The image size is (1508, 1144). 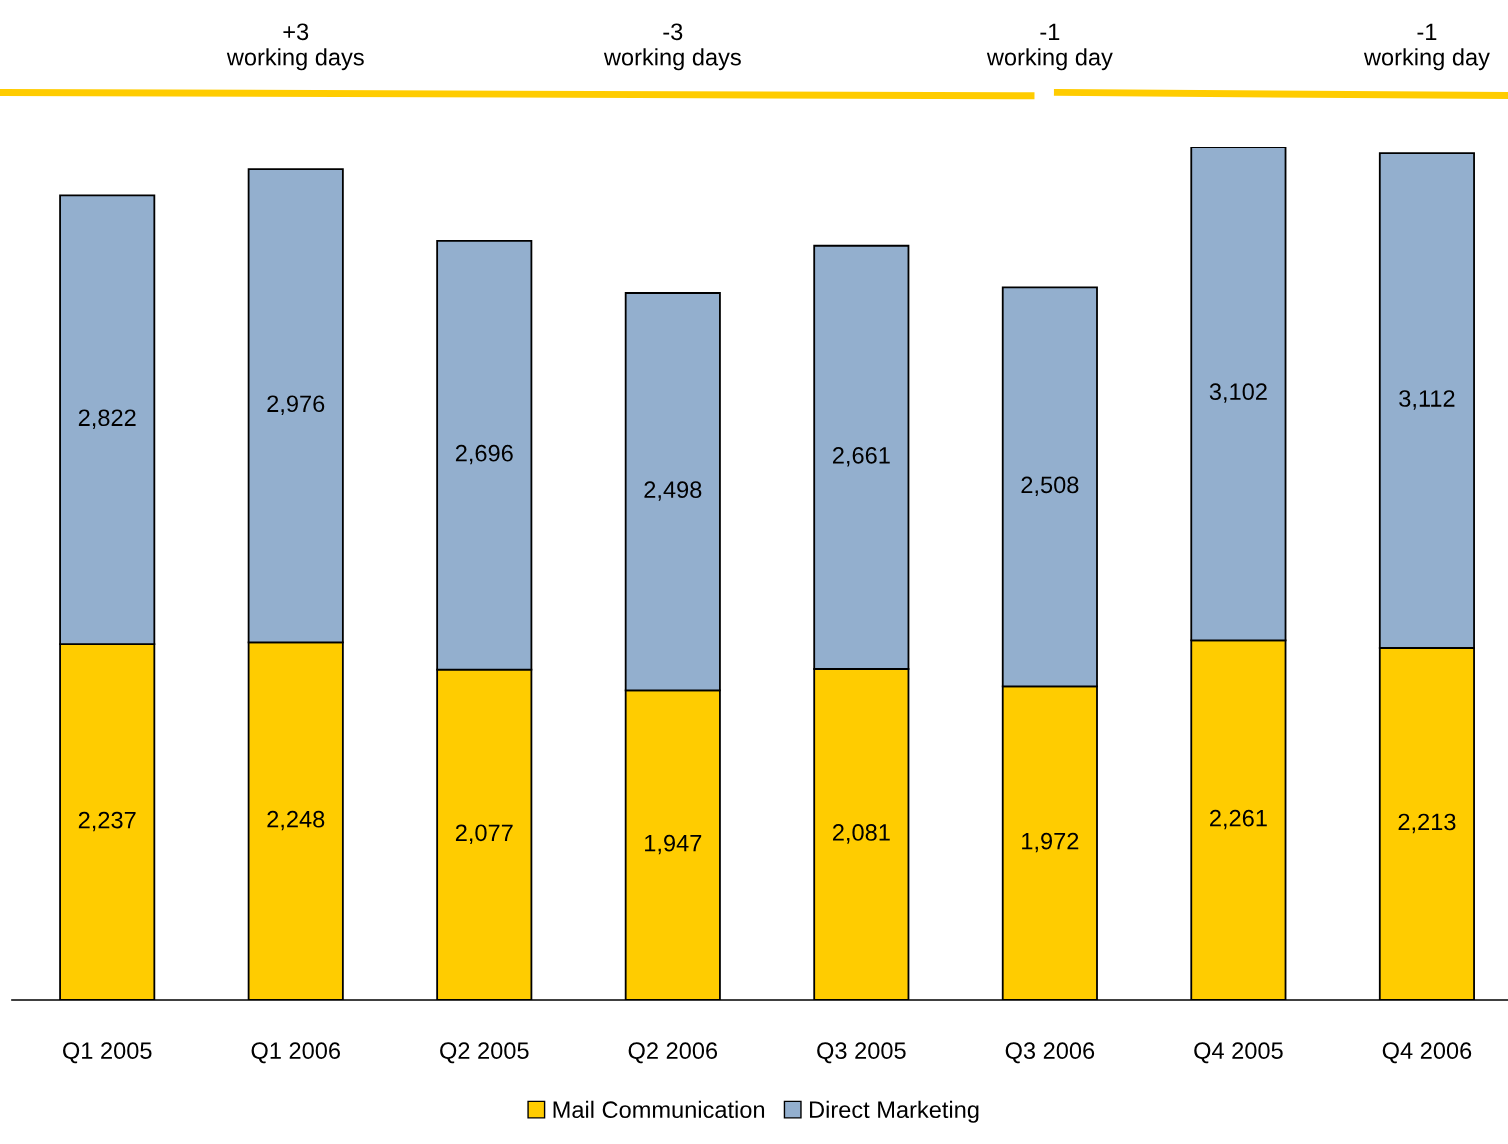 What do you see at coordinates (1427, 823) in the screenshot?
I see `data-label: 2,213` at bounding box center [1427, 823].